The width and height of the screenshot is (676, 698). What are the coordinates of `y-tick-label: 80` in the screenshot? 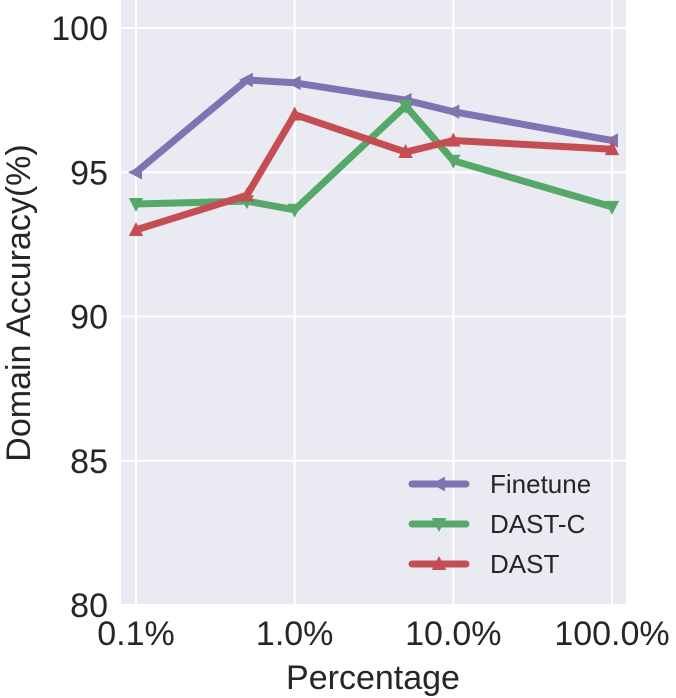 It's located at (89, 606).